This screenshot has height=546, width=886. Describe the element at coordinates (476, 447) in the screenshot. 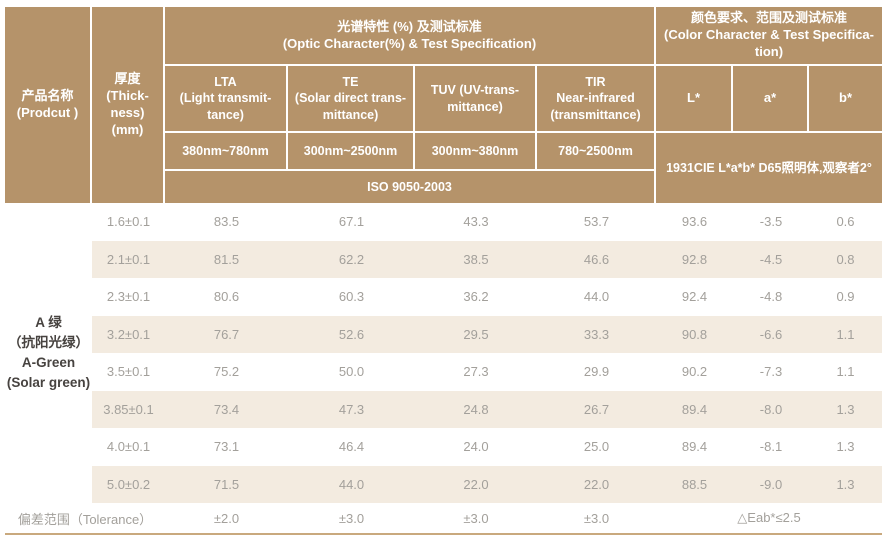

I see `cell-tuv: 24.0` at that location.